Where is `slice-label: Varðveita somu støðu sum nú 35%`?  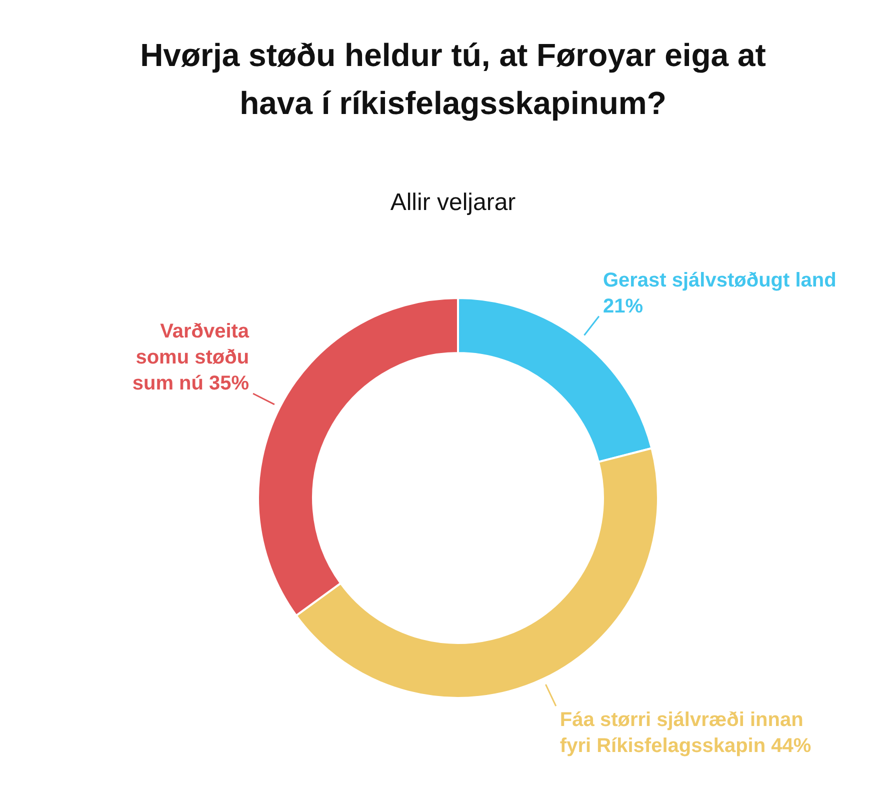 slice-label: Varðveita somu støðu sum nú 35% is located at coordinates (191, 357).